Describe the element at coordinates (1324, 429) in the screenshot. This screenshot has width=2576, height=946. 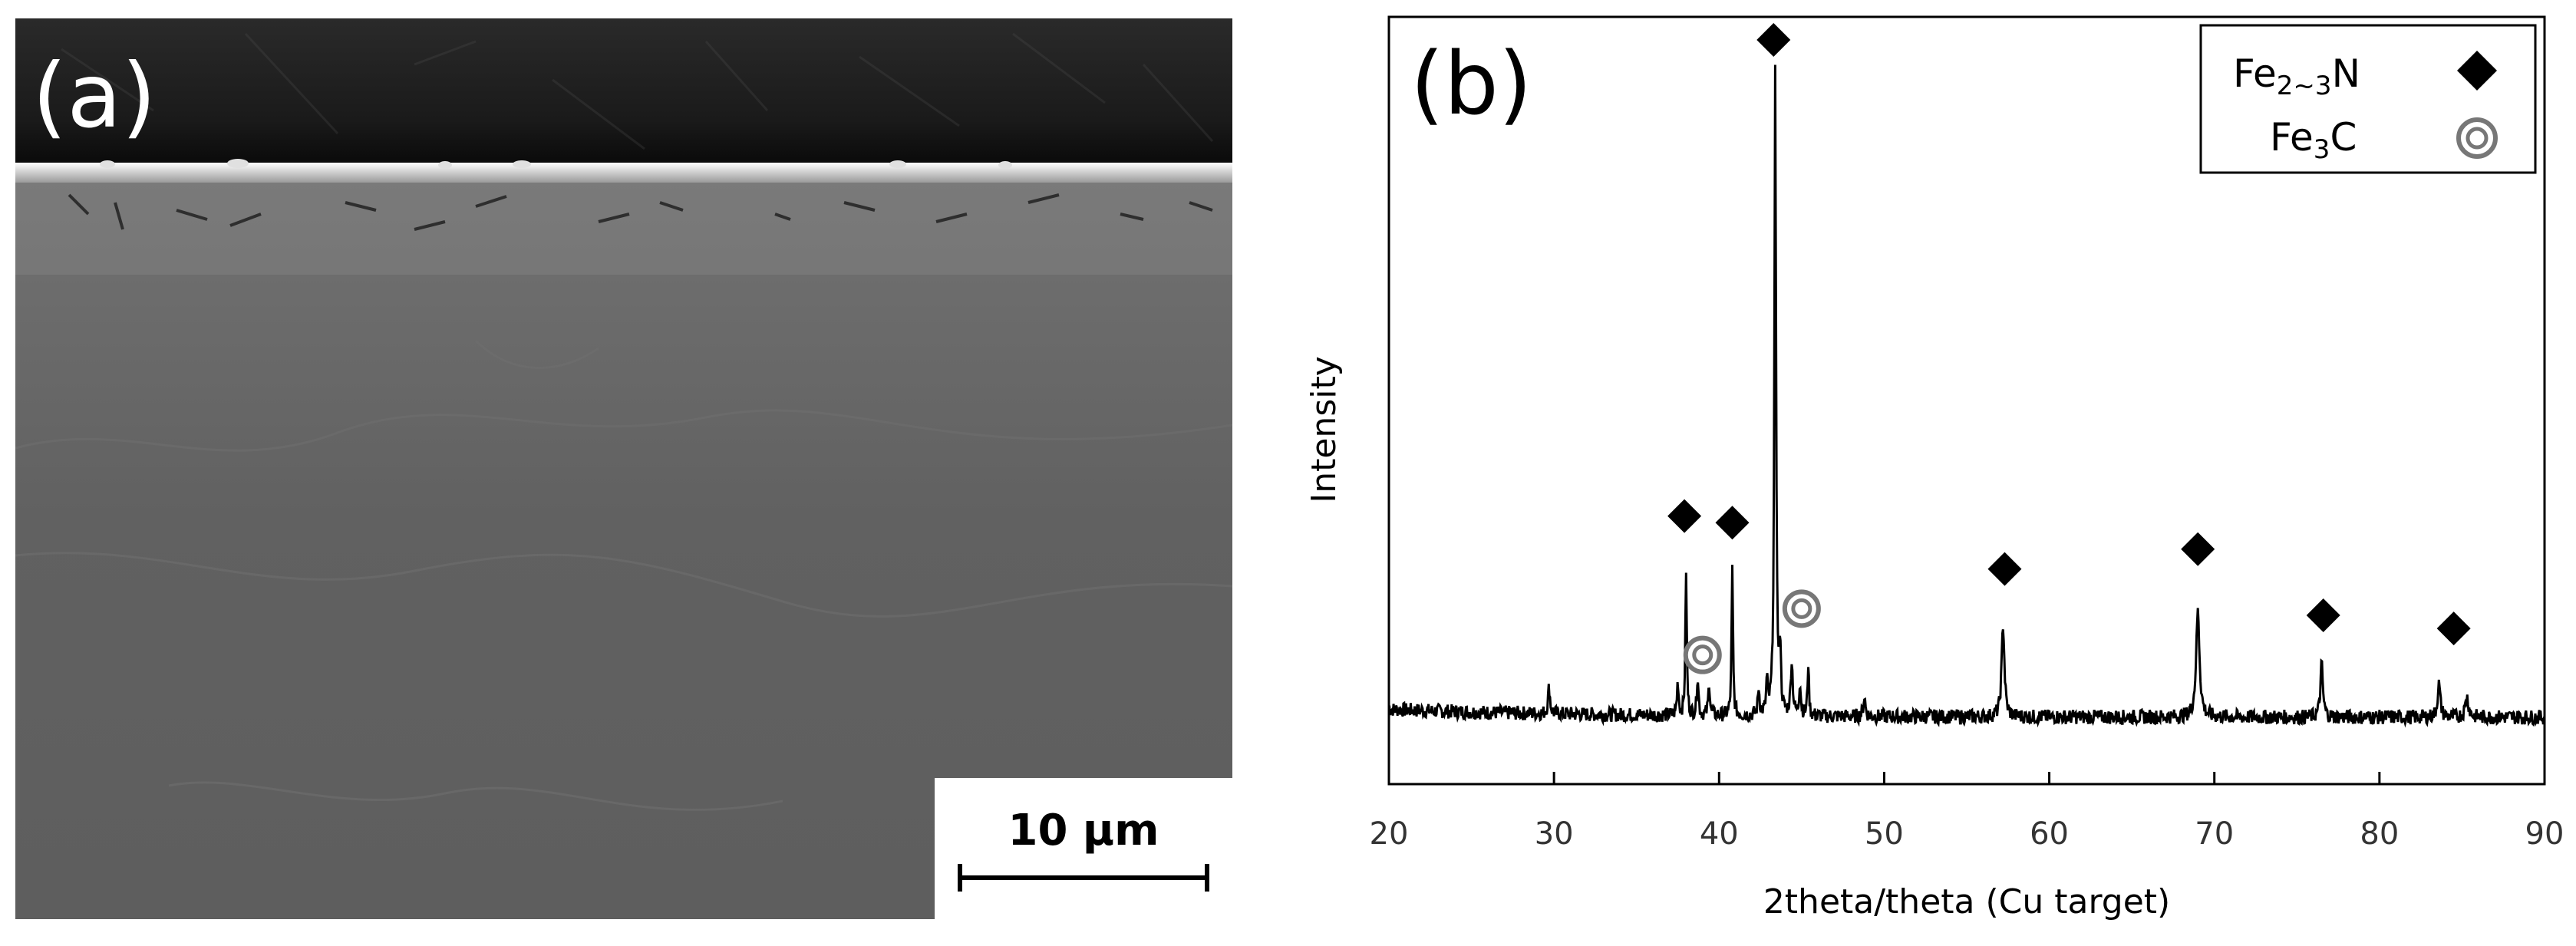
I see `y-axis-label: Intensity` at that location.